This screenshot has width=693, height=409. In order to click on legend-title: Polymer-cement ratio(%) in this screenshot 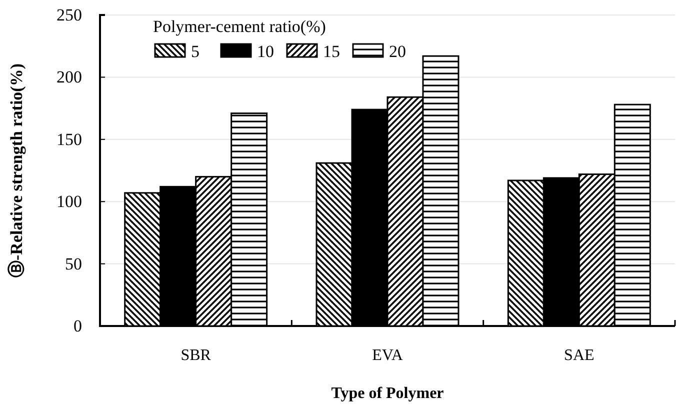, I will do `click(239, 26)`.